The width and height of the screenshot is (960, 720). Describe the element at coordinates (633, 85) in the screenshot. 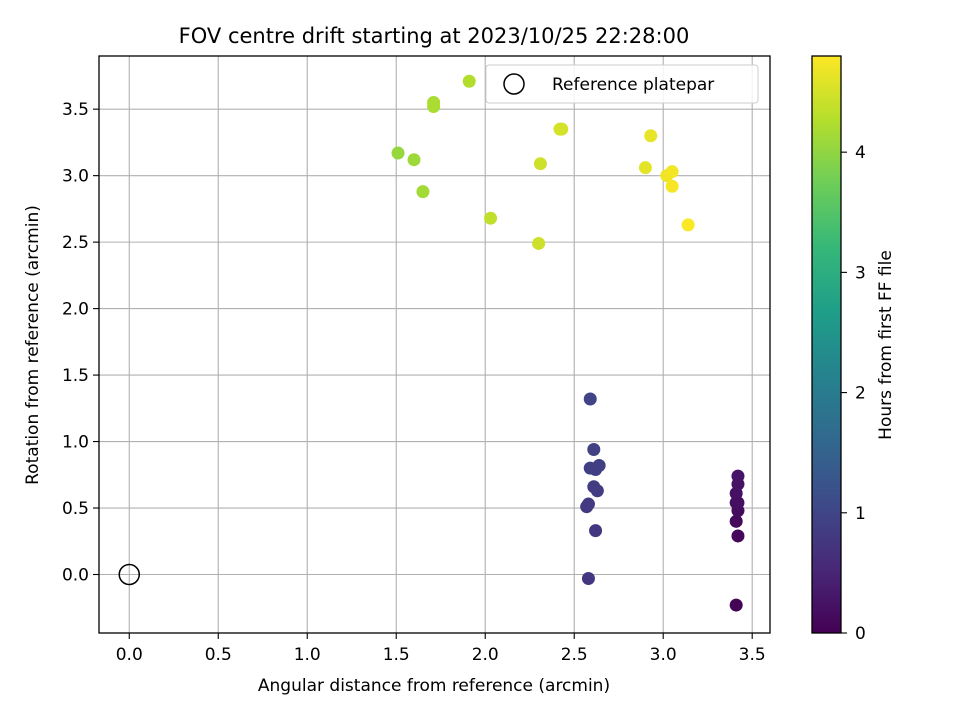

I see `legend-label: Reference platepar` at that location.